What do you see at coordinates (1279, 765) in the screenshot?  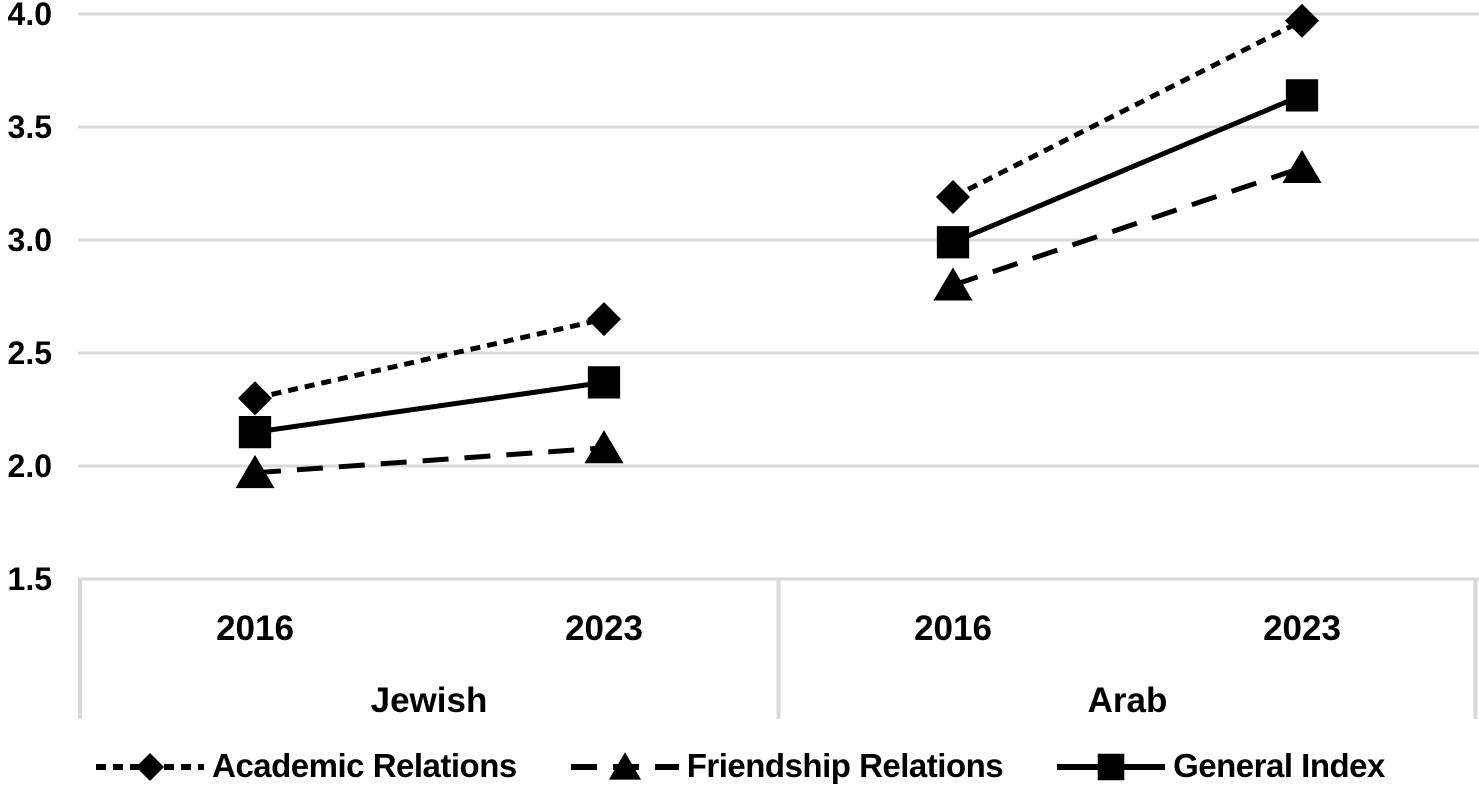 I see `legend-label: General Index` at bounding box center [1279, 765].